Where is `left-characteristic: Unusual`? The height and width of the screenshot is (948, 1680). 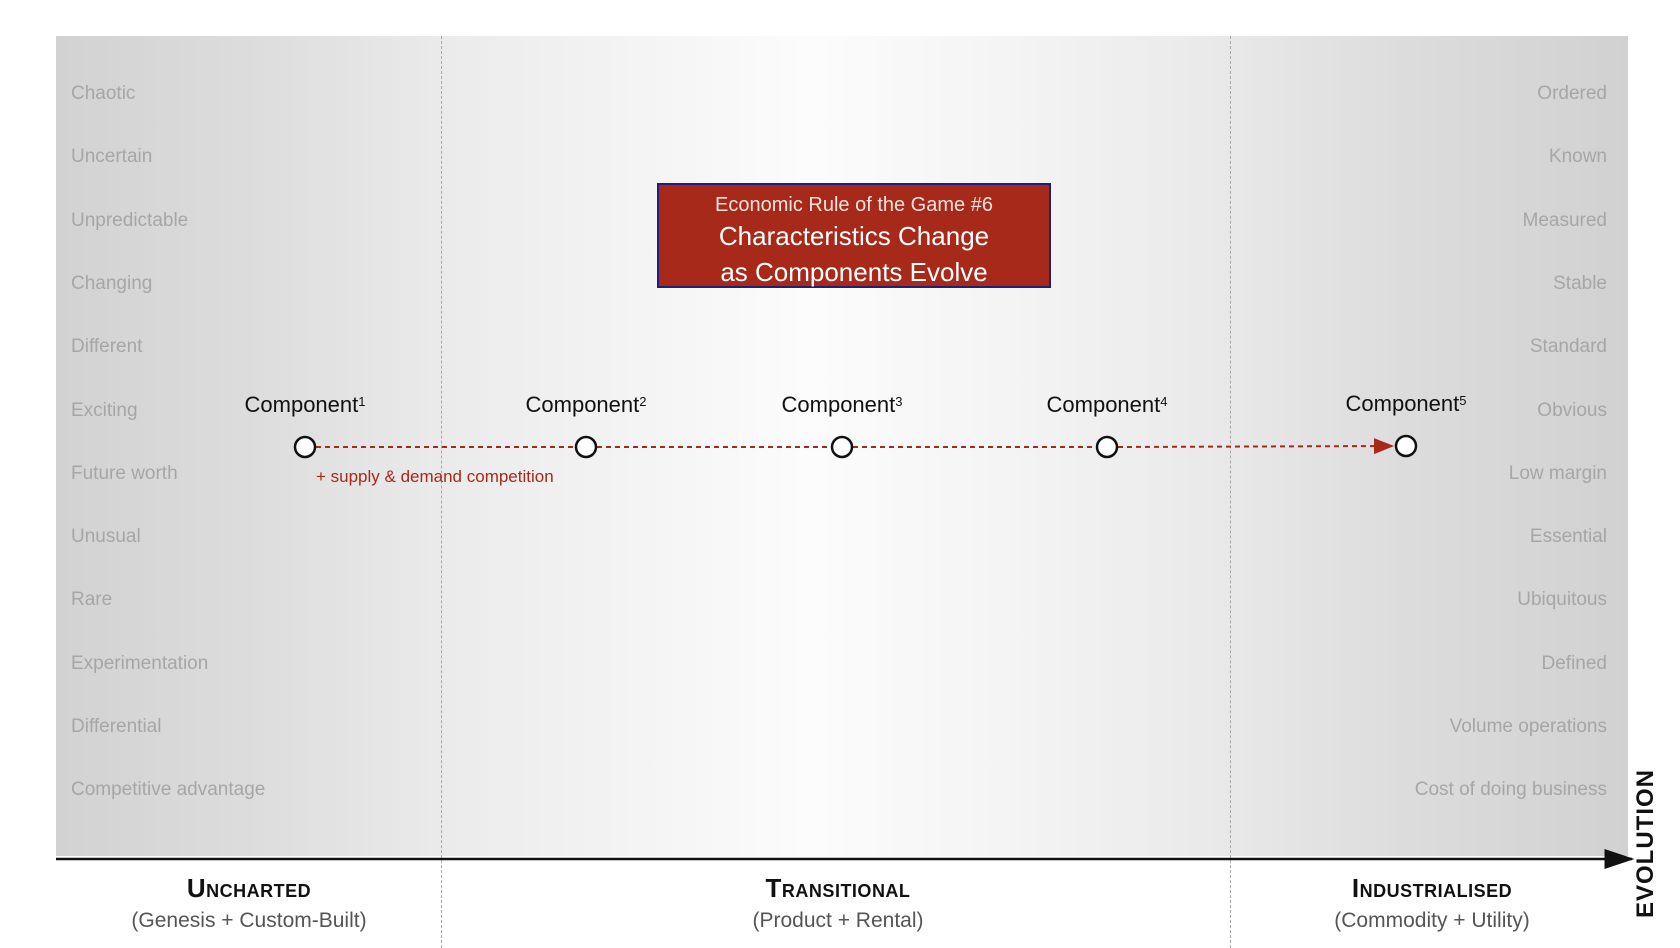
left-characteristic: Unusual is located at coordinates (106, 537).